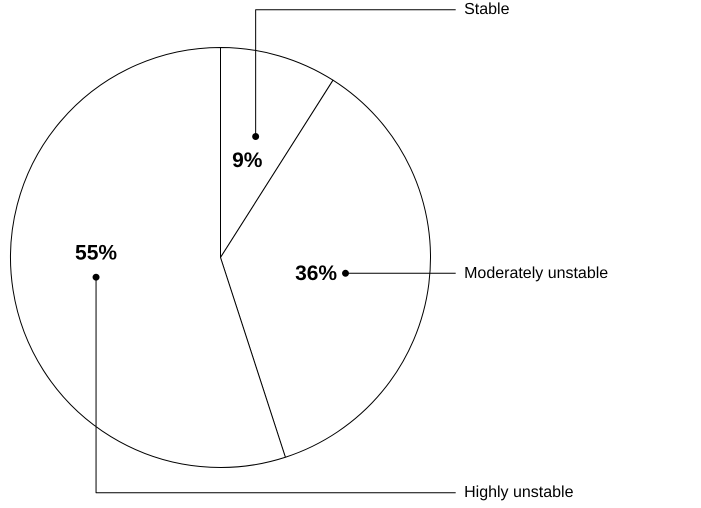 Image resolution: width=701 pixels, height=508 pixels. What do you see at coordinates (519, 493) in the screenshot?
I see `slice-label: Highly unstable` at bounding box center [519, 493].